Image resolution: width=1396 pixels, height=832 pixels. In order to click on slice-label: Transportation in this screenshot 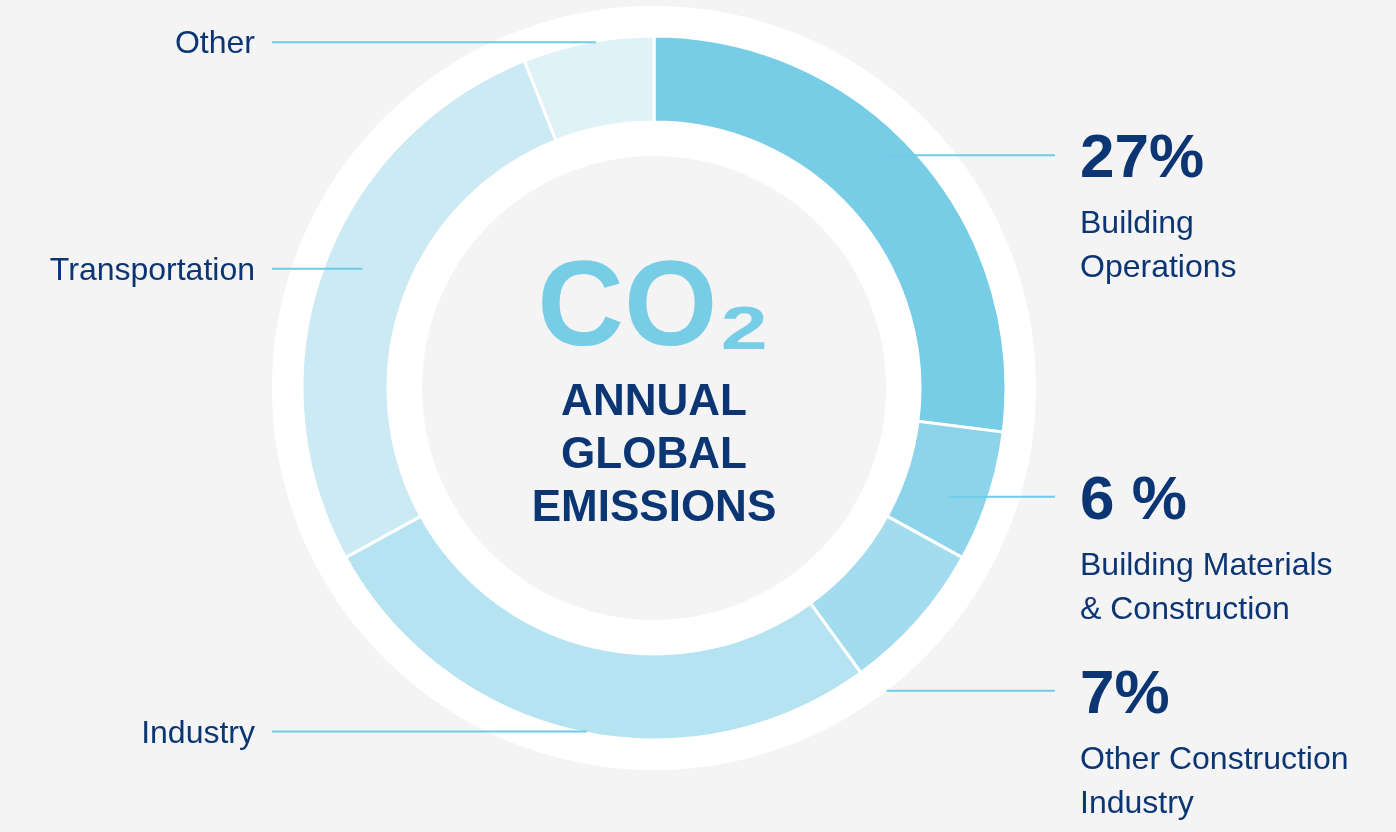, I will do `click(152, 268)`.